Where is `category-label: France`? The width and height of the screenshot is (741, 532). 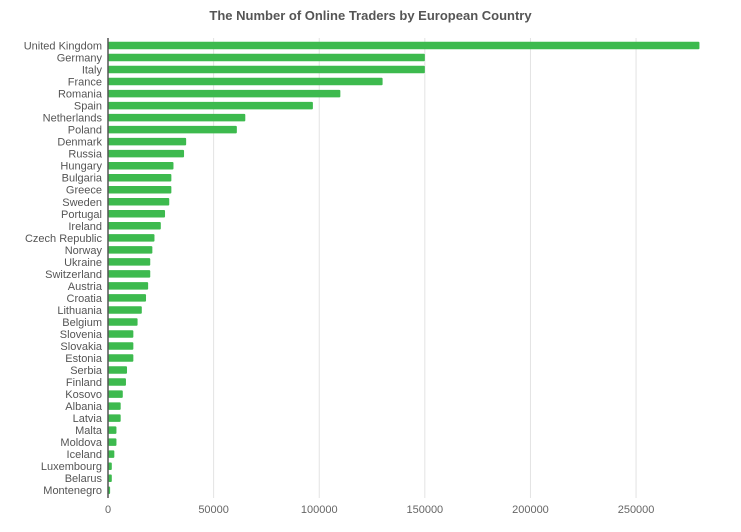 category-label: France is located at coordinates (85, 83).